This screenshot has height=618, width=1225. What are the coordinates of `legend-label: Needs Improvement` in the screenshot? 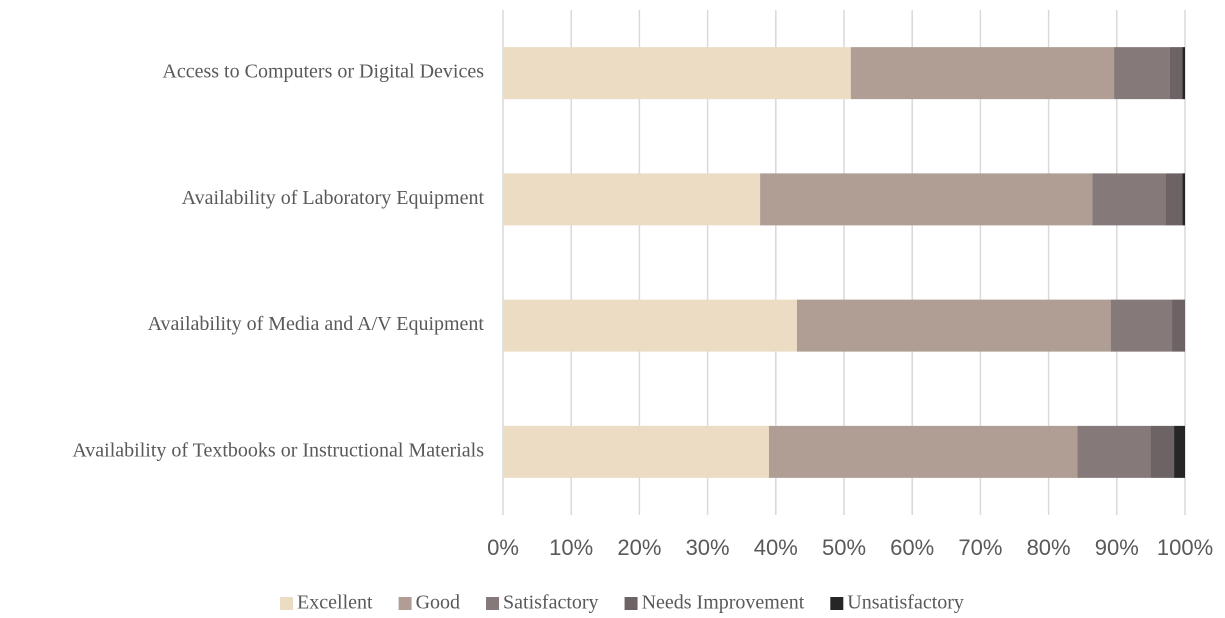 It's located at (723, 603).